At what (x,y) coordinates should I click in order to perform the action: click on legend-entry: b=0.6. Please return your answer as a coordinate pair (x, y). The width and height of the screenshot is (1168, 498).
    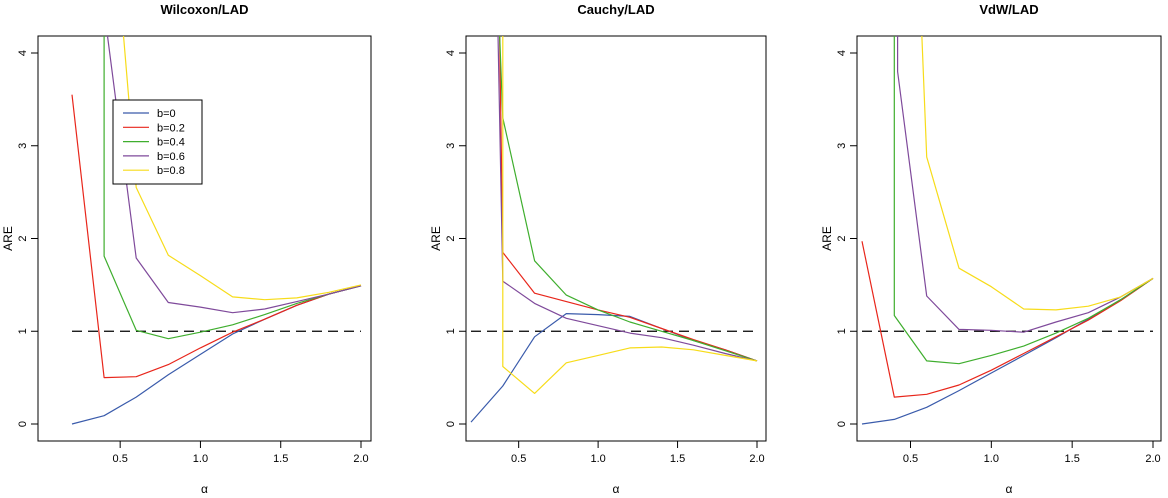
    Looking at the image, I should click on (171, 157).